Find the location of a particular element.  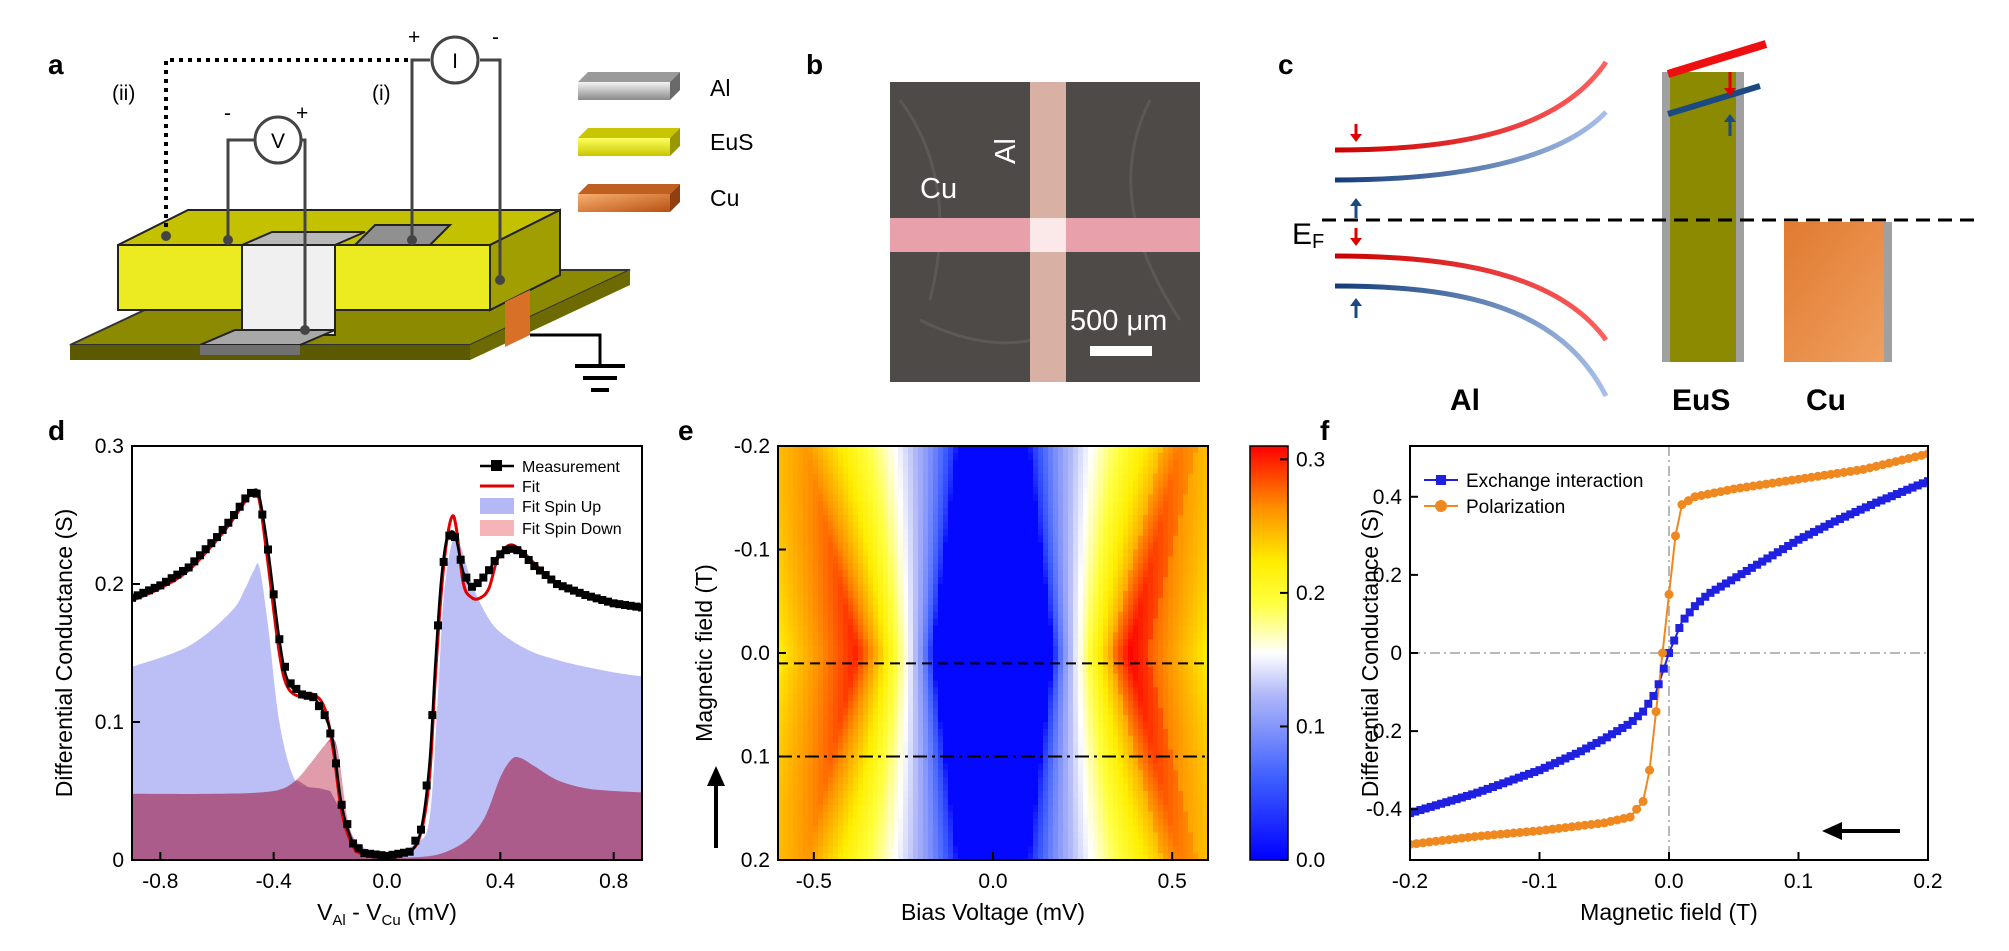

band-al-label: Al is located at coordinates (1465, 400).